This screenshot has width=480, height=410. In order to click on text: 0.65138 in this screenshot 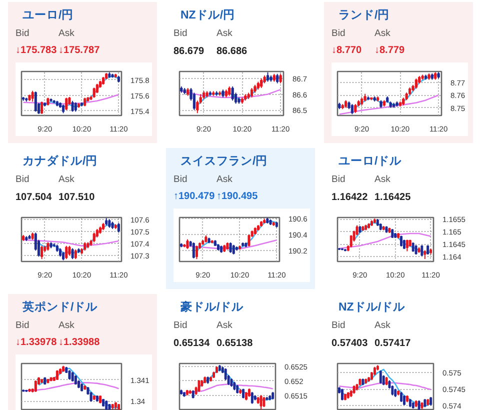, I will do `click(235, 343)`.